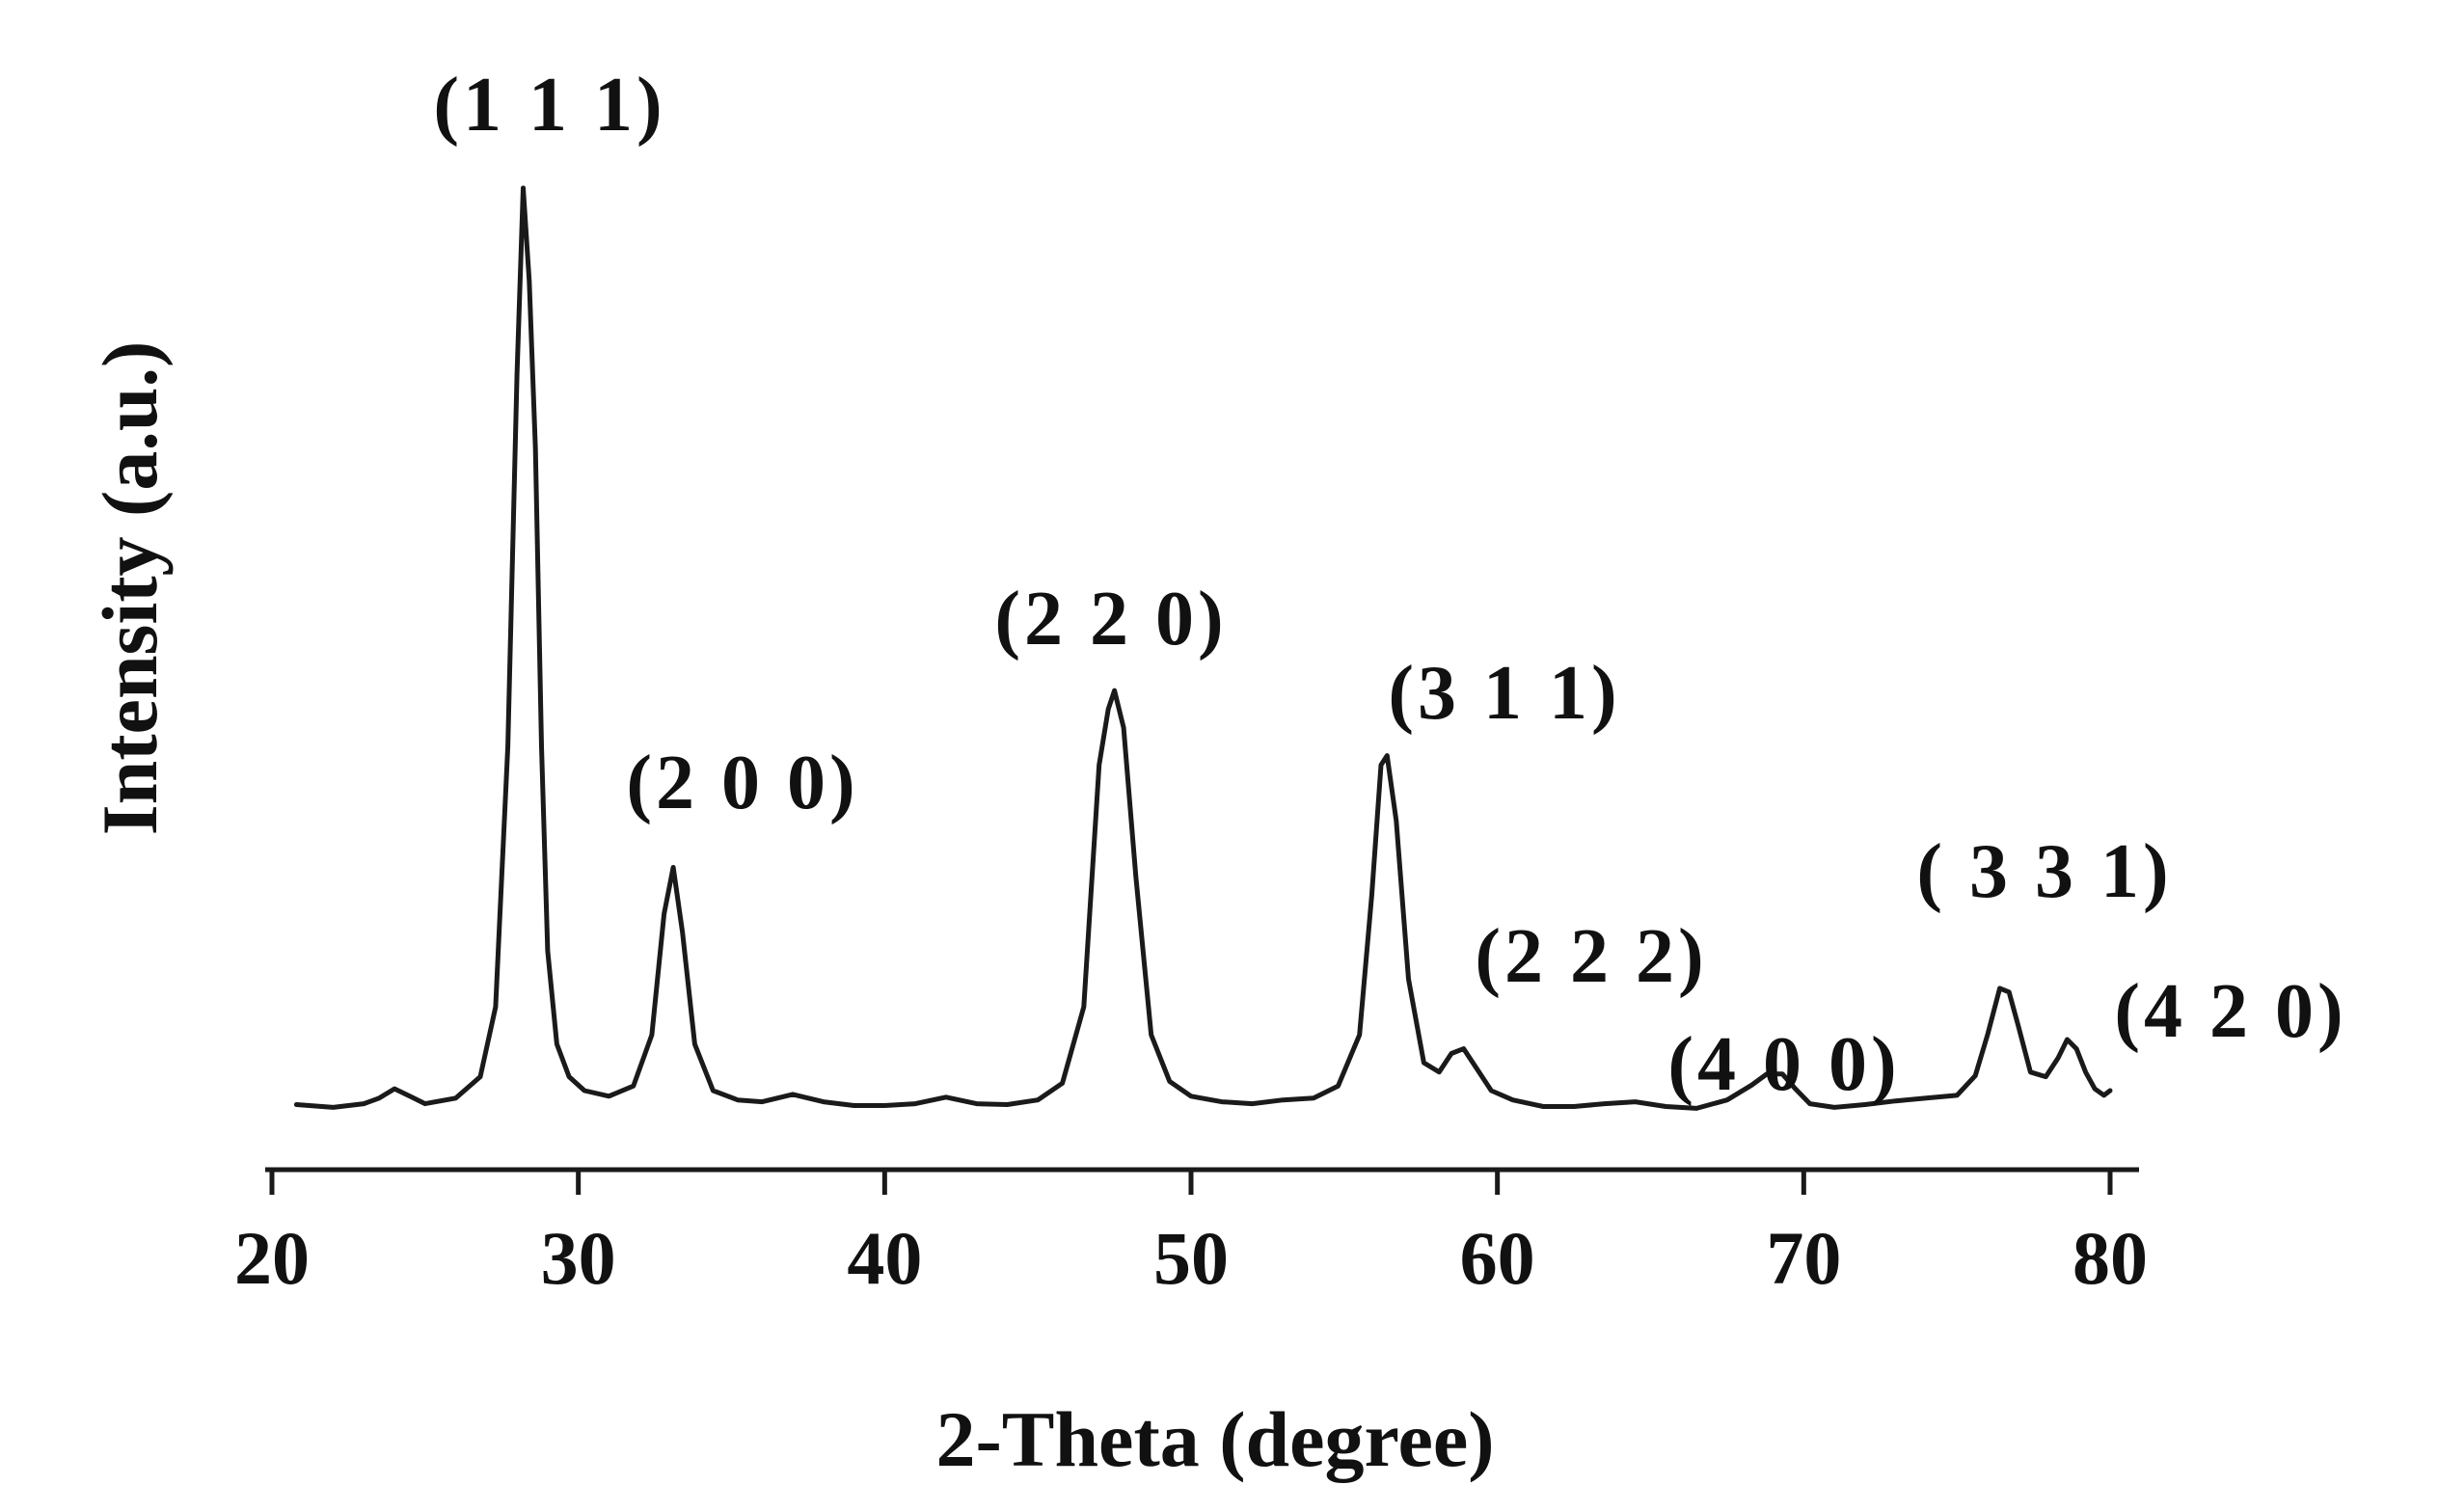  Describe the element at coordinates (1214, 1439) in the screenshot. I see `x-axis-title: 2-Theta (degree)` at that location.